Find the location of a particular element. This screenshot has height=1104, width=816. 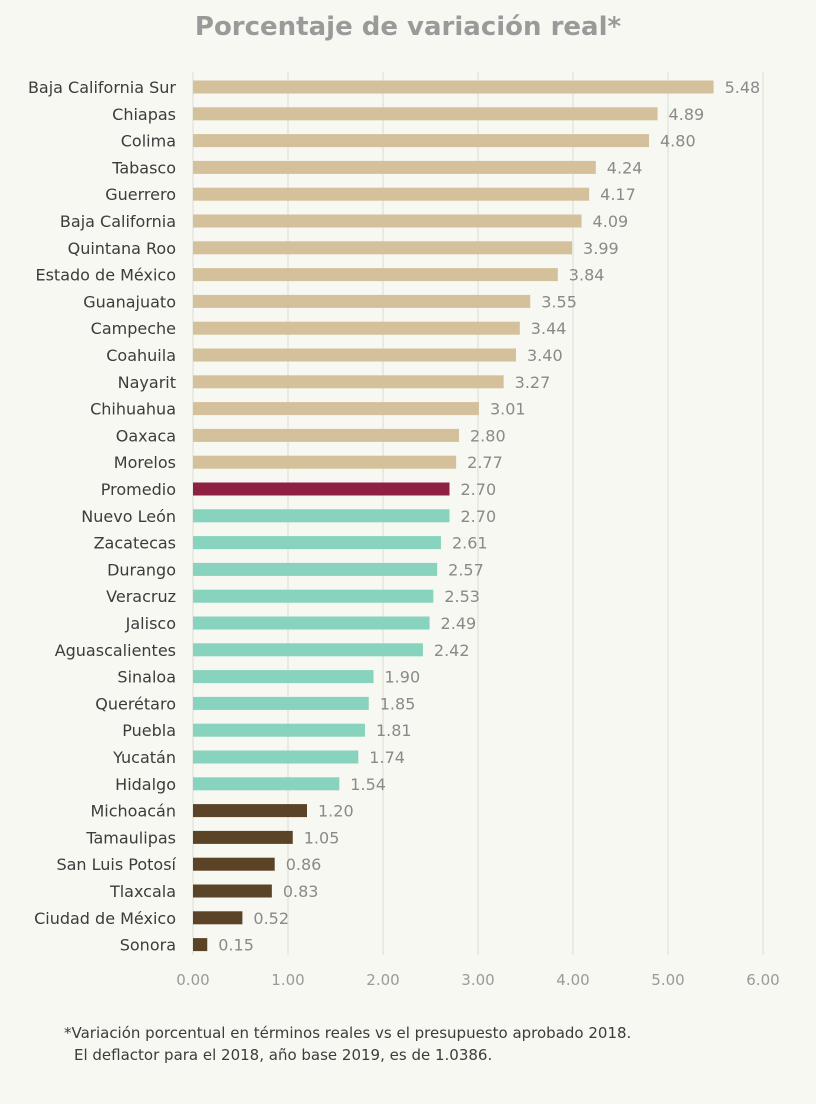

x-axis-ticks: 0.00 1.00 2.00 3.00 4.00 5.00 6.00 is located at coordinates (477, 980).